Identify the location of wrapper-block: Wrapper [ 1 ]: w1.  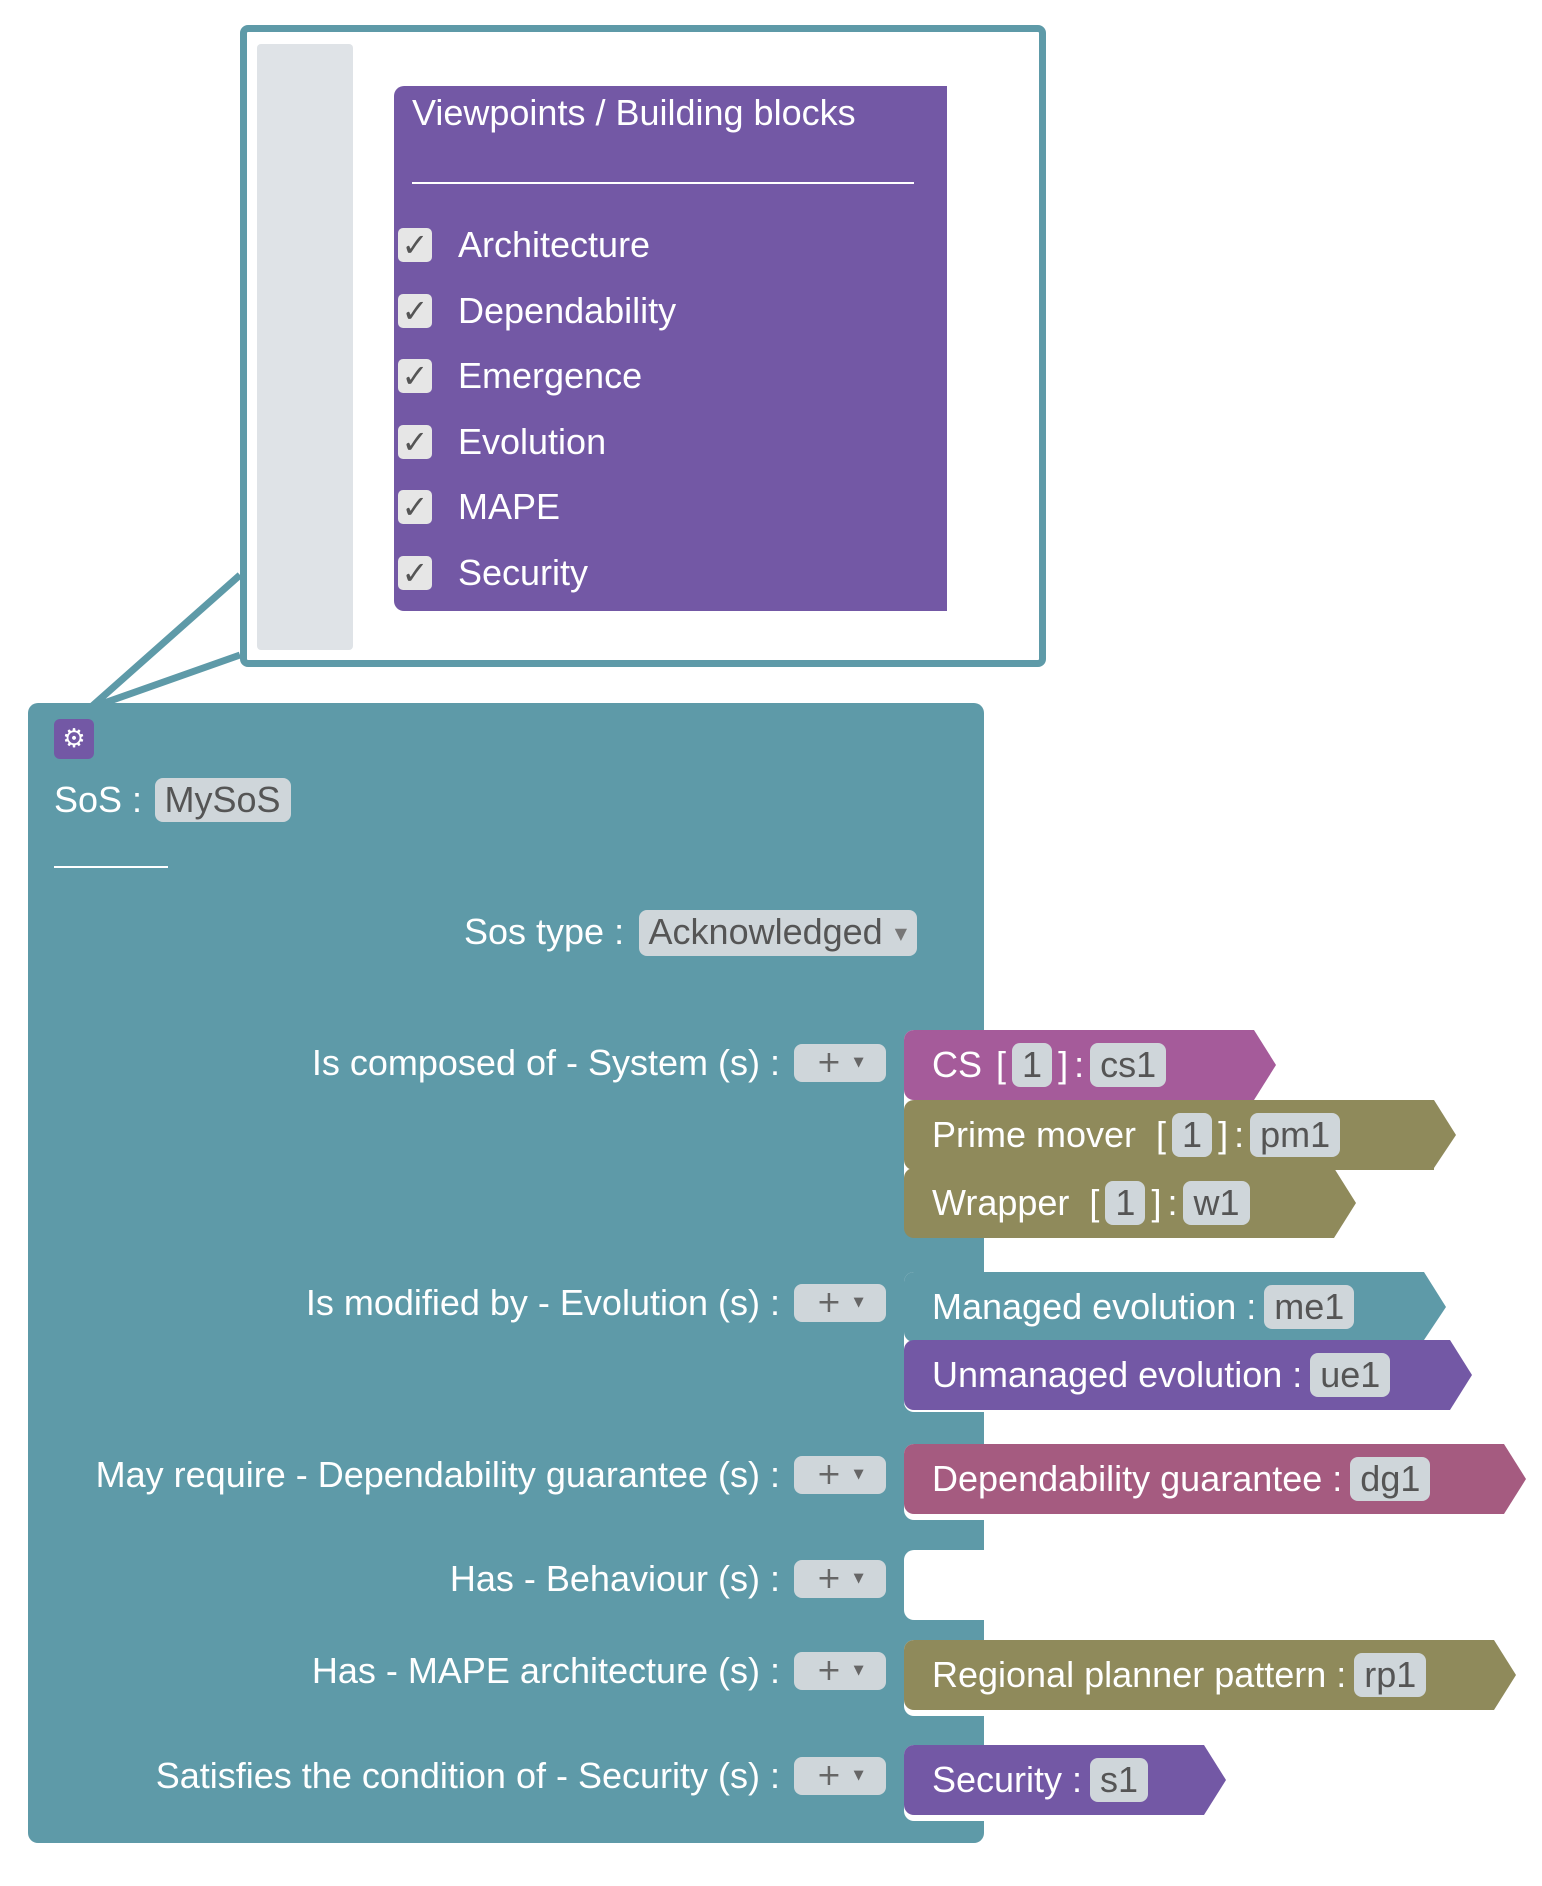
(1119, 1203).